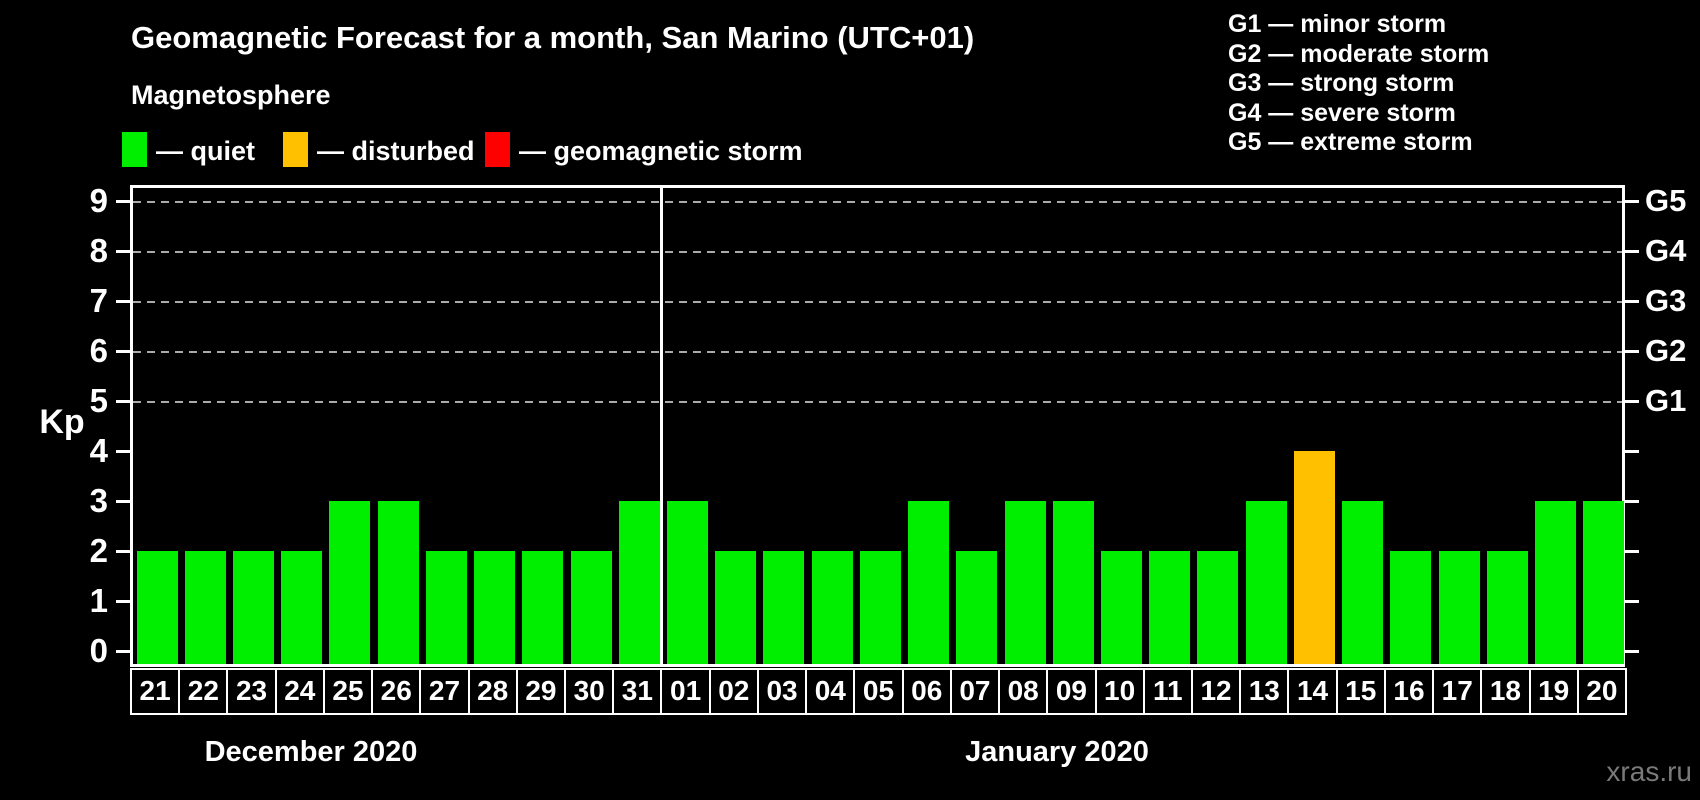 The width and height of the screenshot is (1700, 800). What do you see at coordinates (251, 691) in the screenshot?
I see `day-label-23: 23` at bounding box center [251, 691].